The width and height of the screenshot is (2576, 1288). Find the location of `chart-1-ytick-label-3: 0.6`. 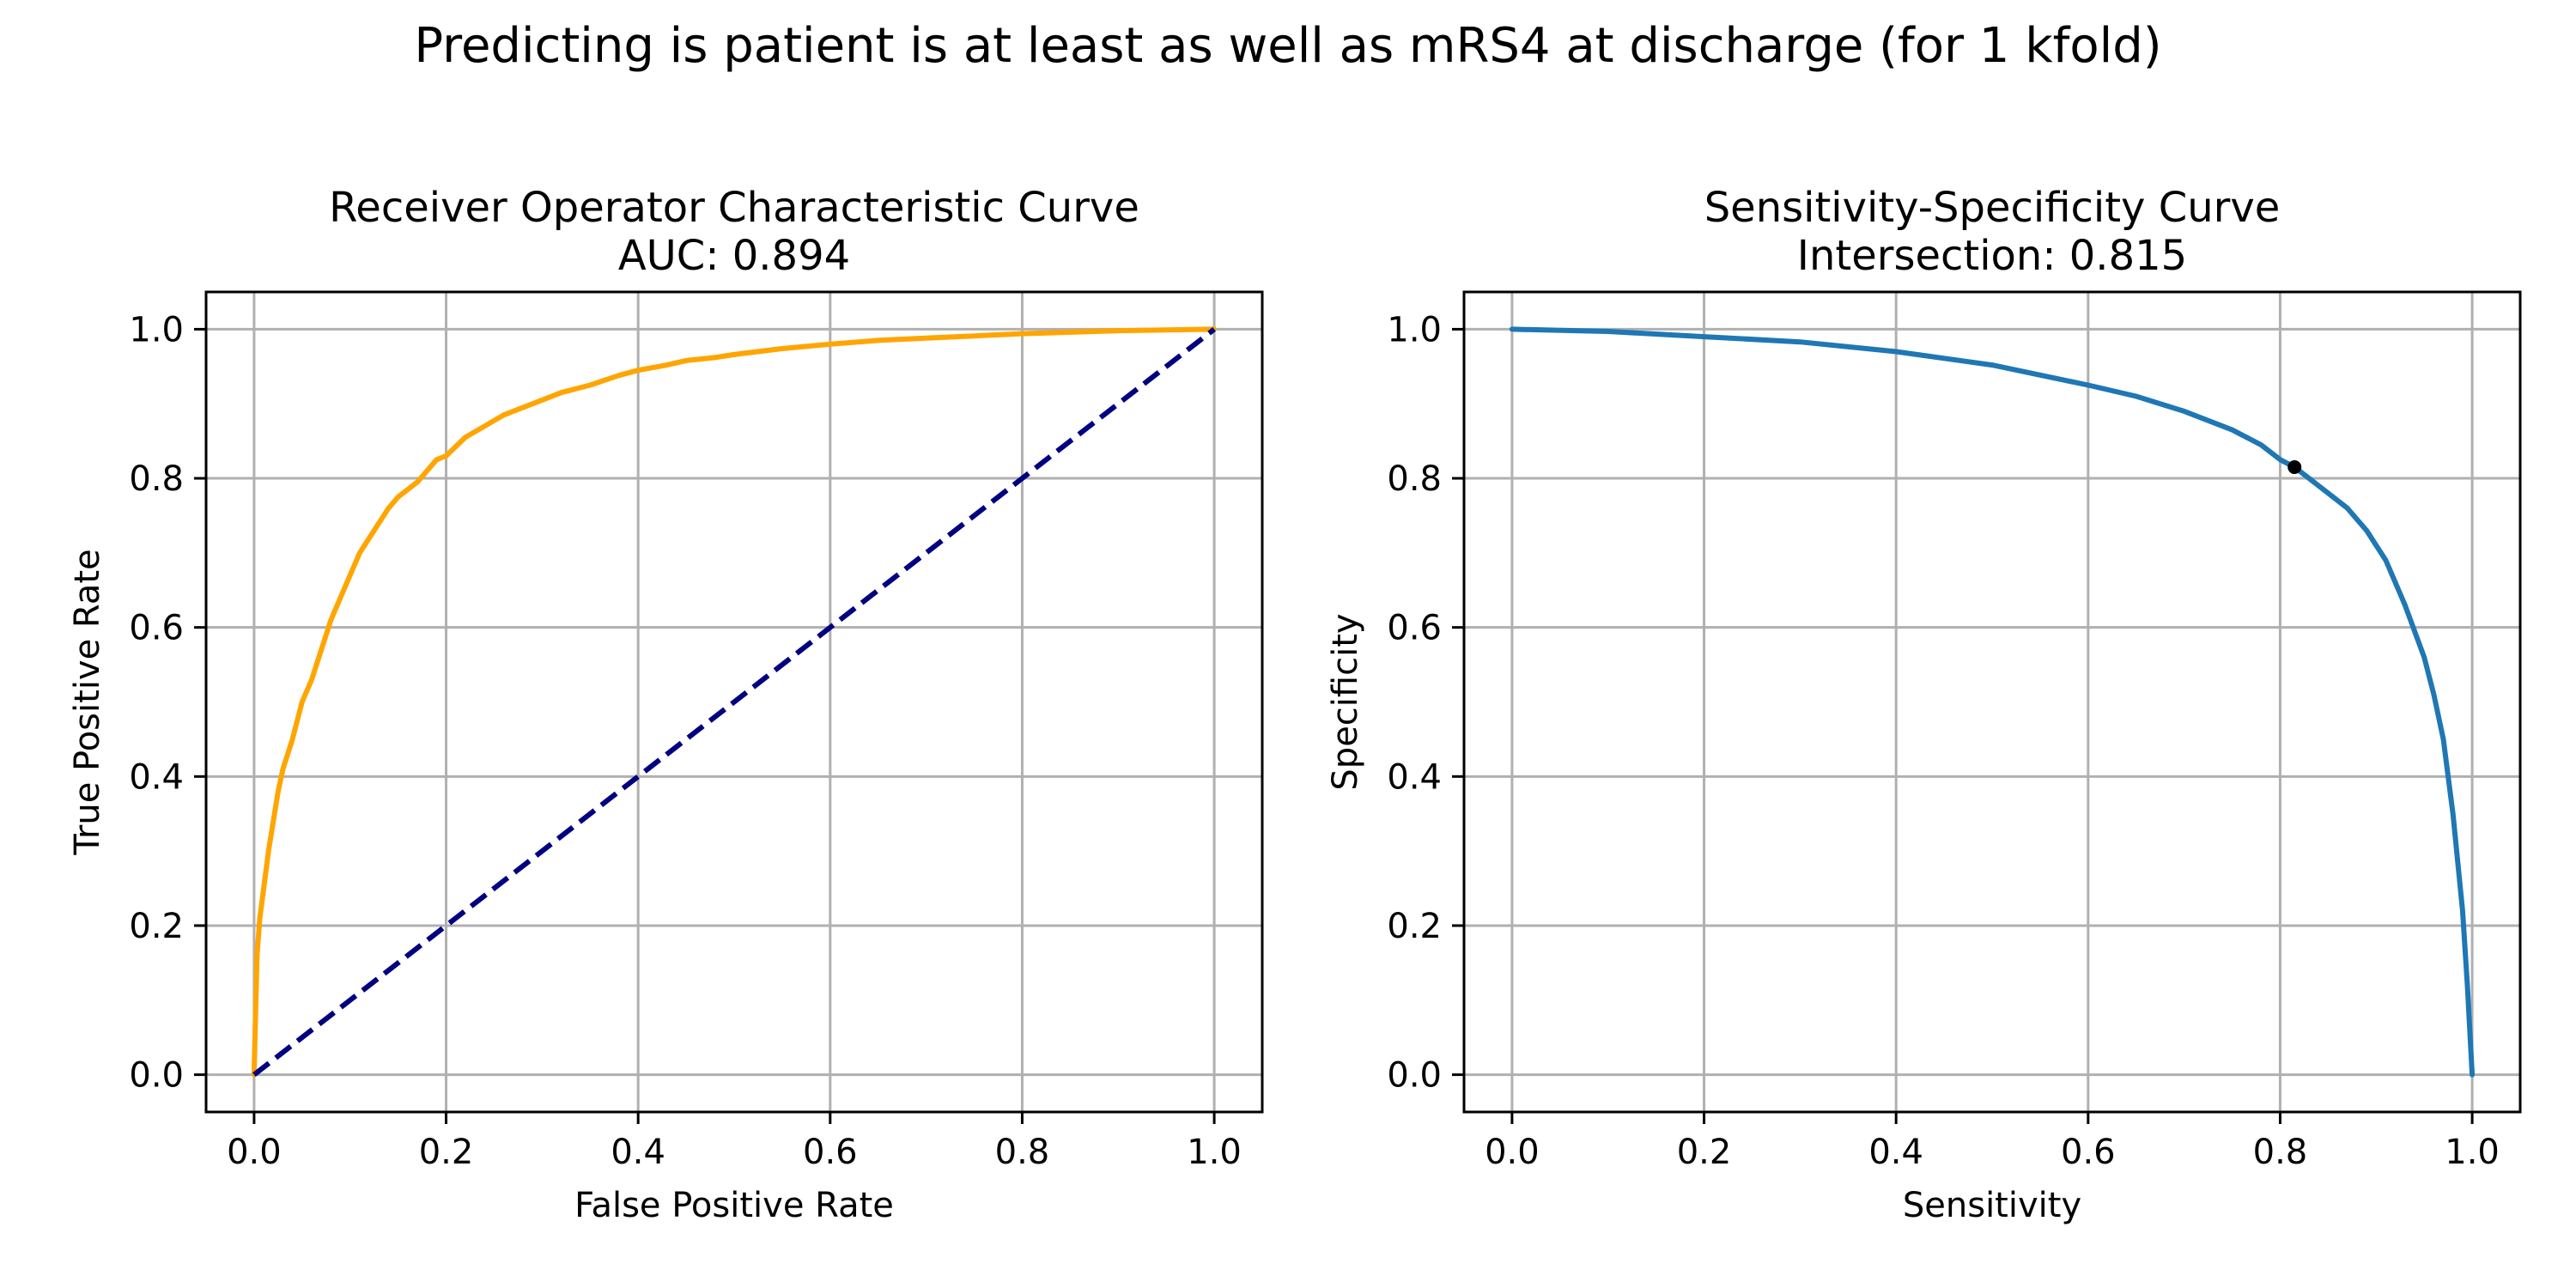

chart-1-ytick-label-3: 0.6 is located at coordinates (1415, 629).